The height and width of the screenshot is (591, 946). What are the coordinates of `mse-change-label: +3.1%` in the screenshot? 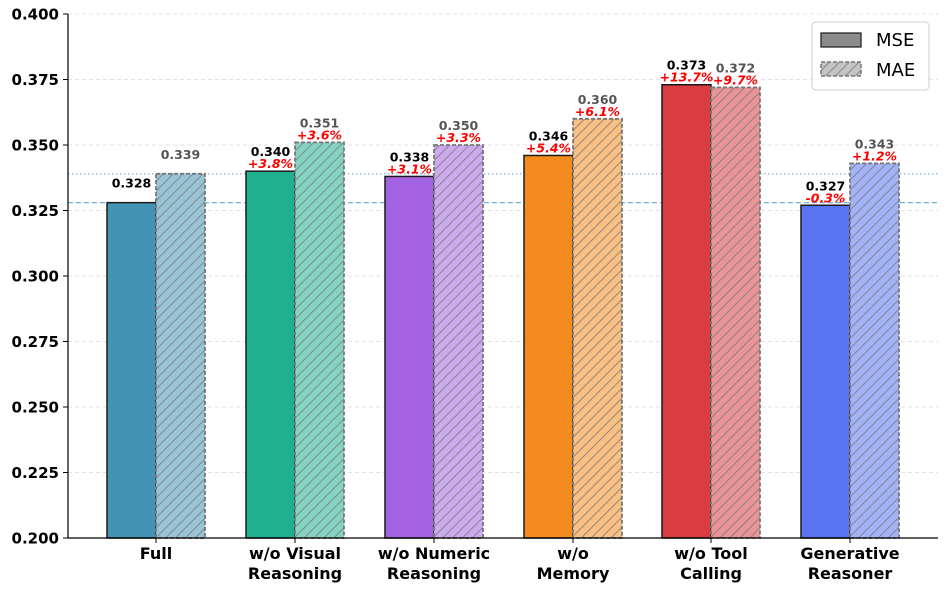 It's located at (409, 168).